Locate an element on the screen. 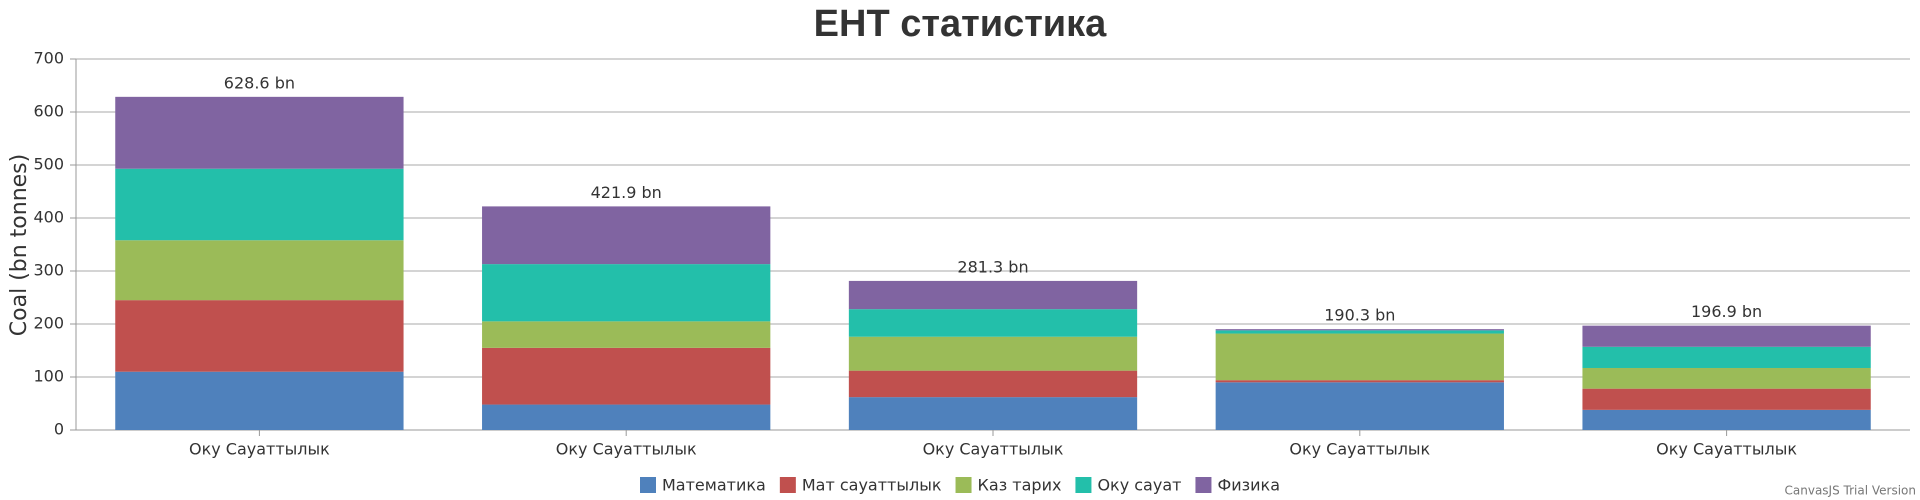  watermark: CanvasJS Trial Version is located at coordinates (1850, 491).